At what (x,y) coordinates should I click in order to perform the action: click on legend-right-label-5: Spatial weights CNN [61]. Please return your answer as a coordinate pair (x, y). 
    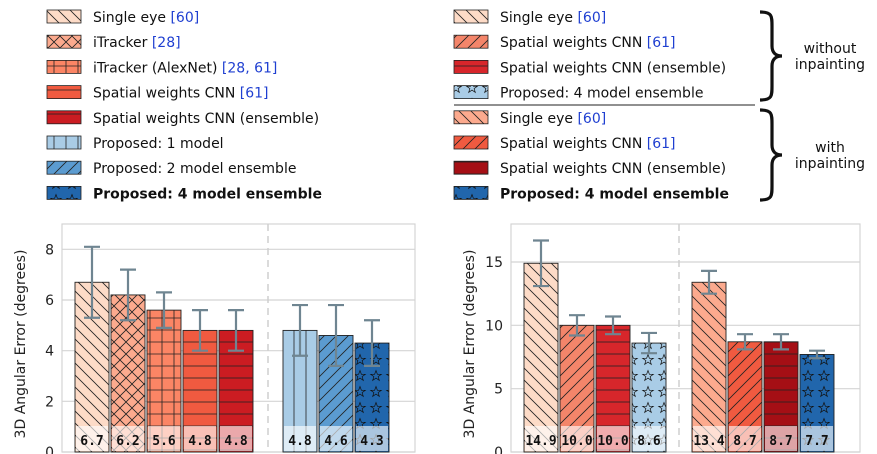
    Looking at the image, I should click on (588, 144).